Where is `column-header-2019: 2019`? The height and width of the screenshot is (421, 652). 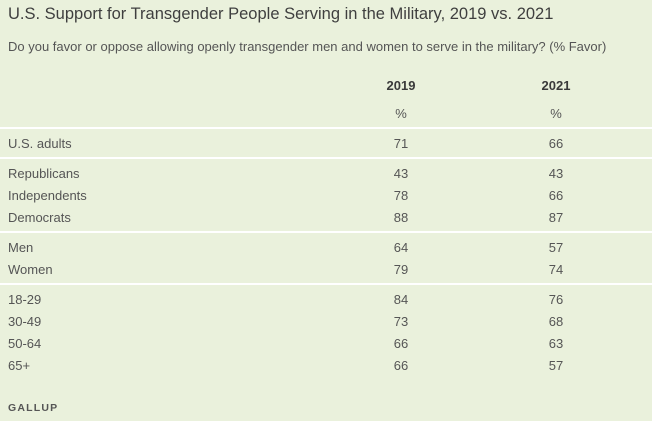
column-header-2019: 2019 is located at coordinates (401, 85).